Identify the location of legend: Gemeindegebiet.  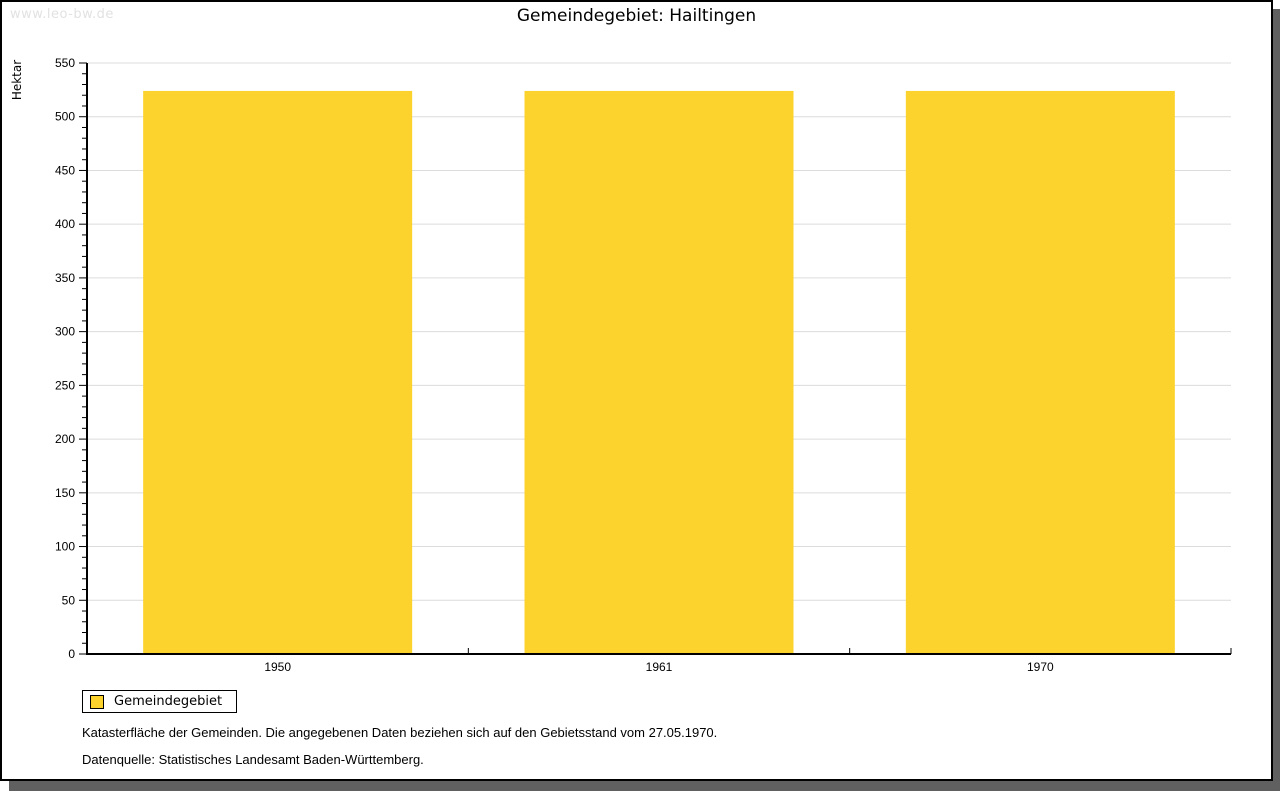
(160, 701).